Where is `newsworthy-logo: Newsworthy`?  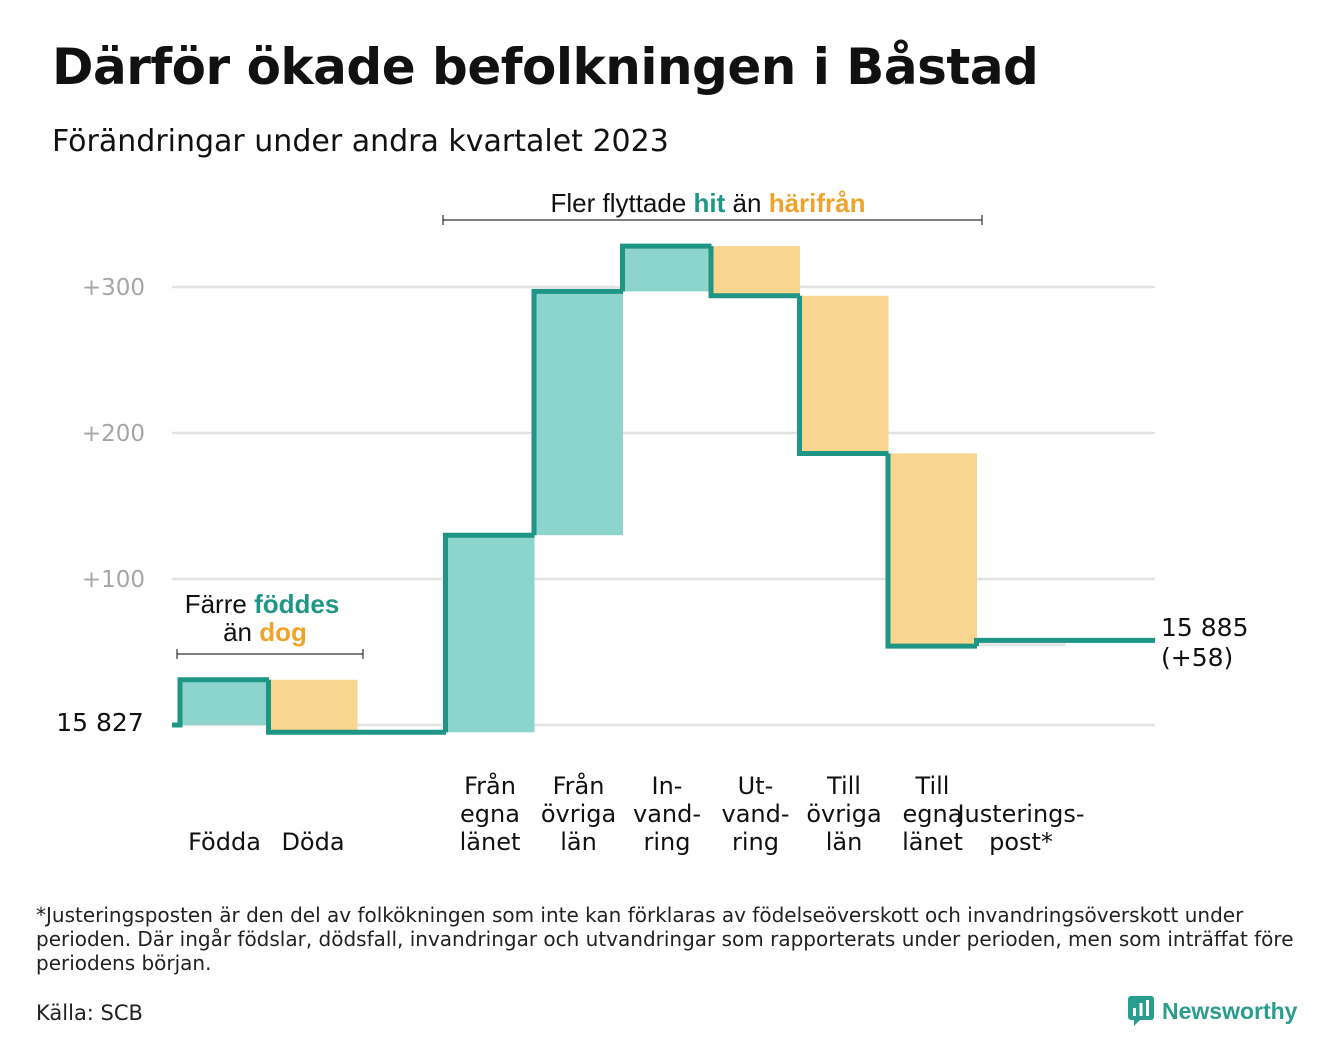
newsworthy-logo: Newsworthy is located at coordinates (1212, 1011).